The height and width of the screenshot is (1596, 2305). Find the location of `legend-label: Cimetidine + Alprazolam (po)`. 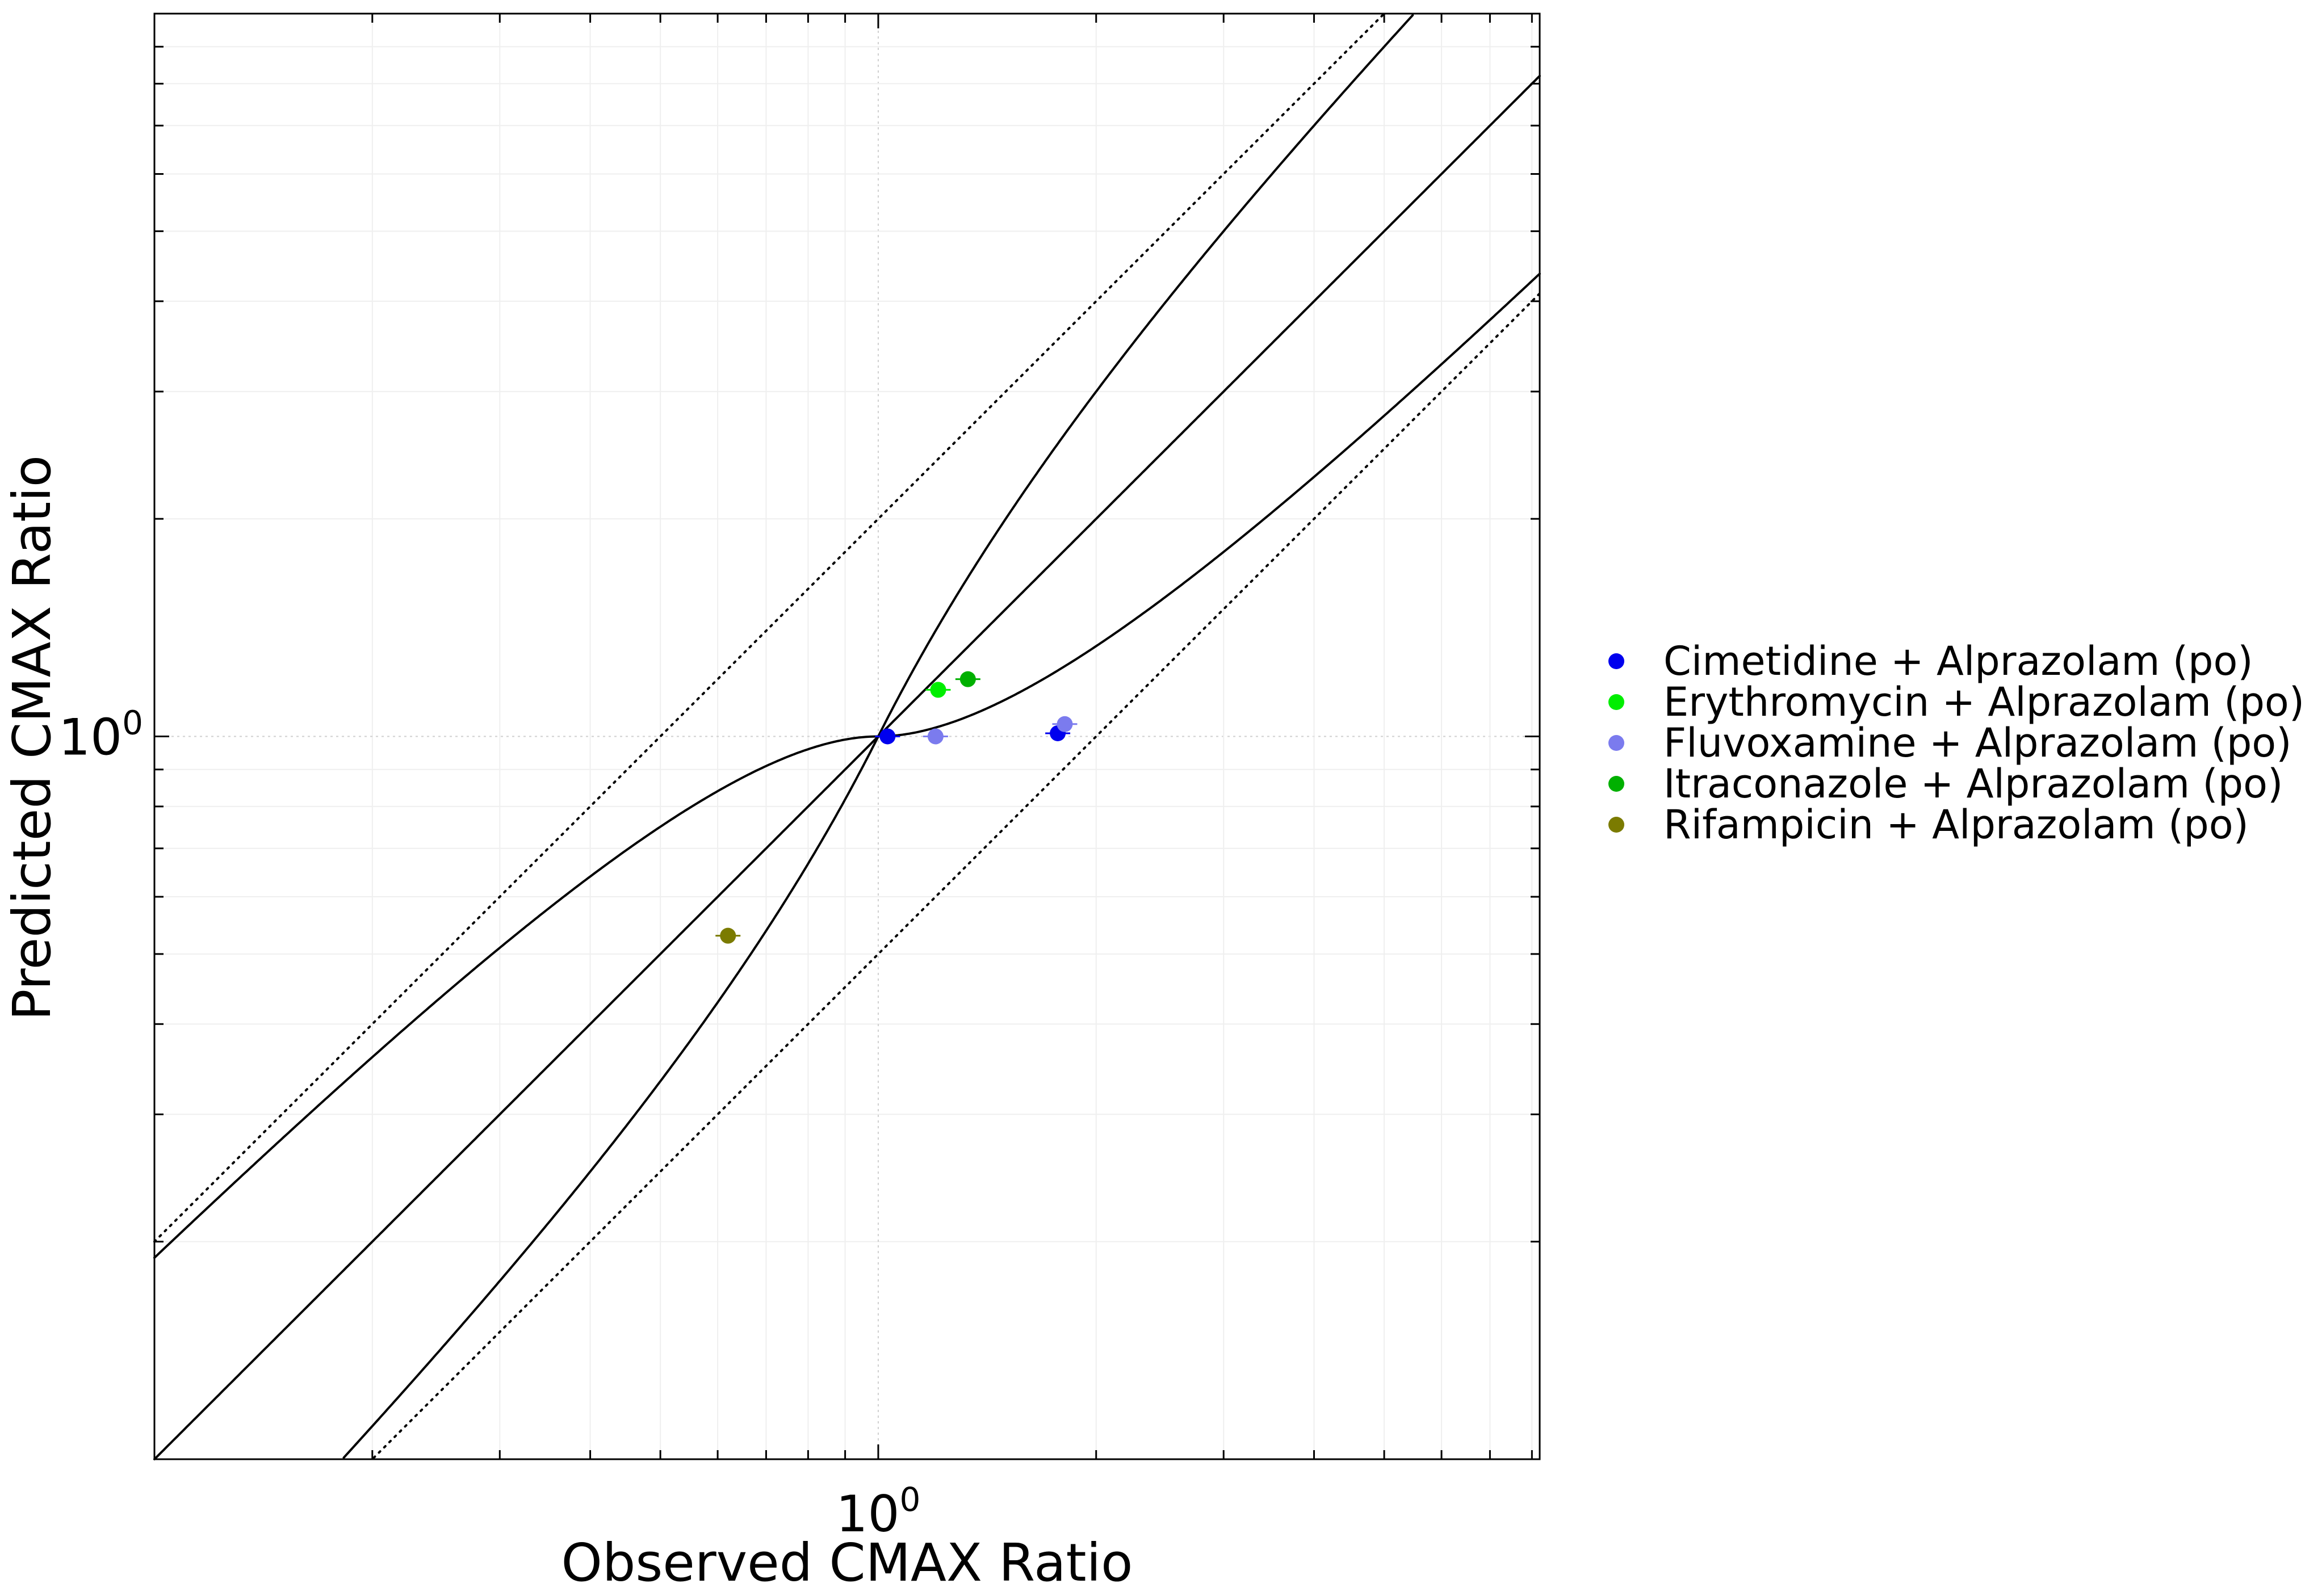

legend-label: Cimetidine + Alprazolam (po) is located at coordinates (1958, 661).